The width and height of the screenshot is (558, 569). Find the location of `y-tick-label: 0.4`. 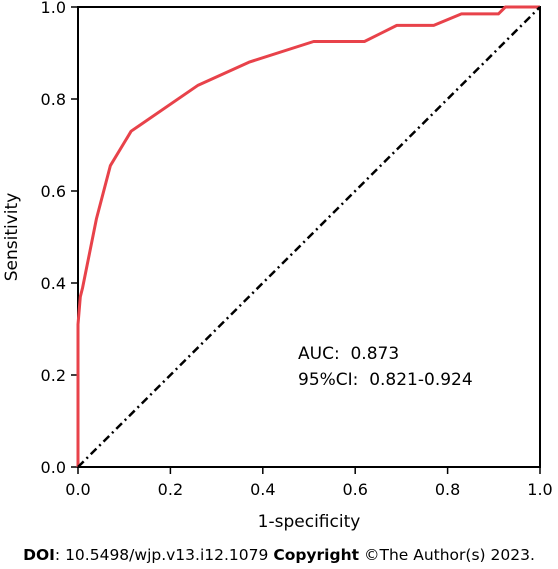

y-tick-label: 0.4 is located at coordinates (53, 283).